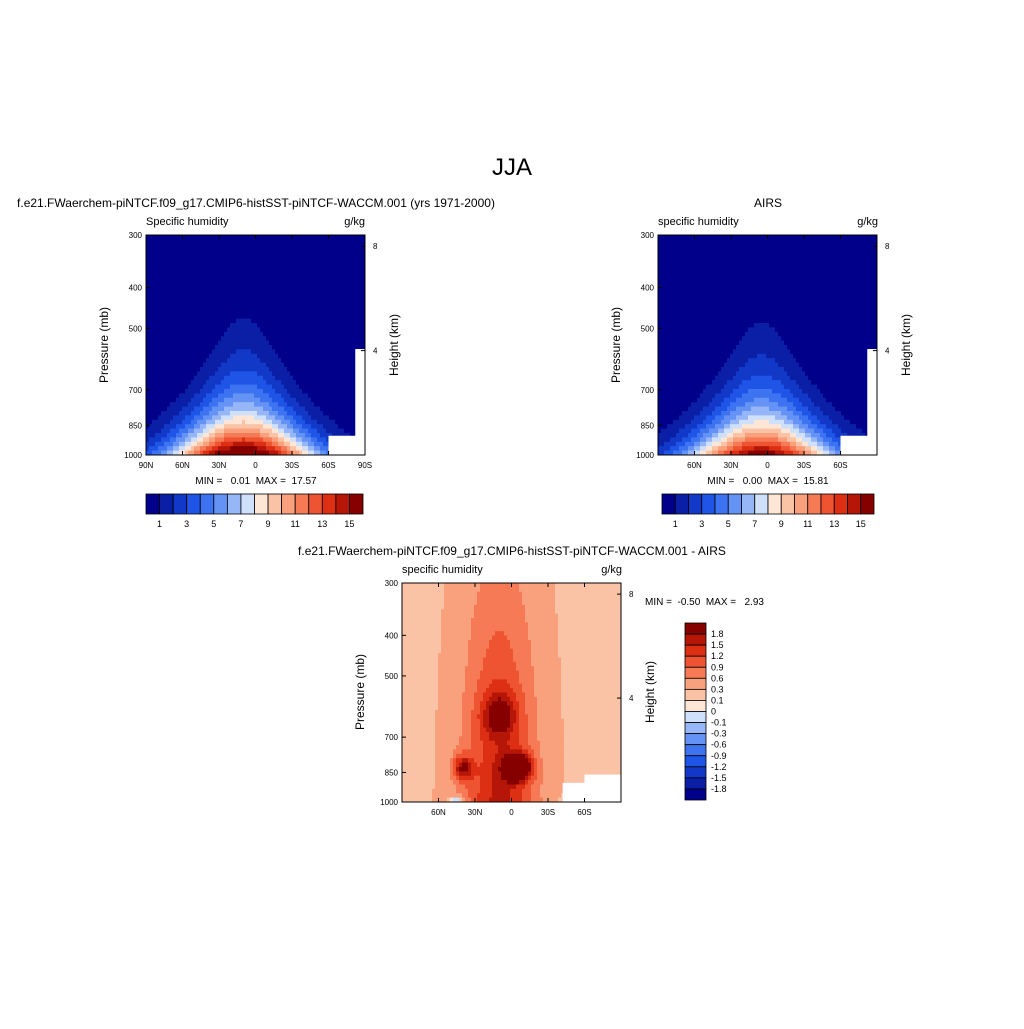 Image resolution: width=1024 pixels, height=1029 pixels. Describe the element at coordinates (136, 328) in the screenshot. I see `y-tick-label: 500` at that location.